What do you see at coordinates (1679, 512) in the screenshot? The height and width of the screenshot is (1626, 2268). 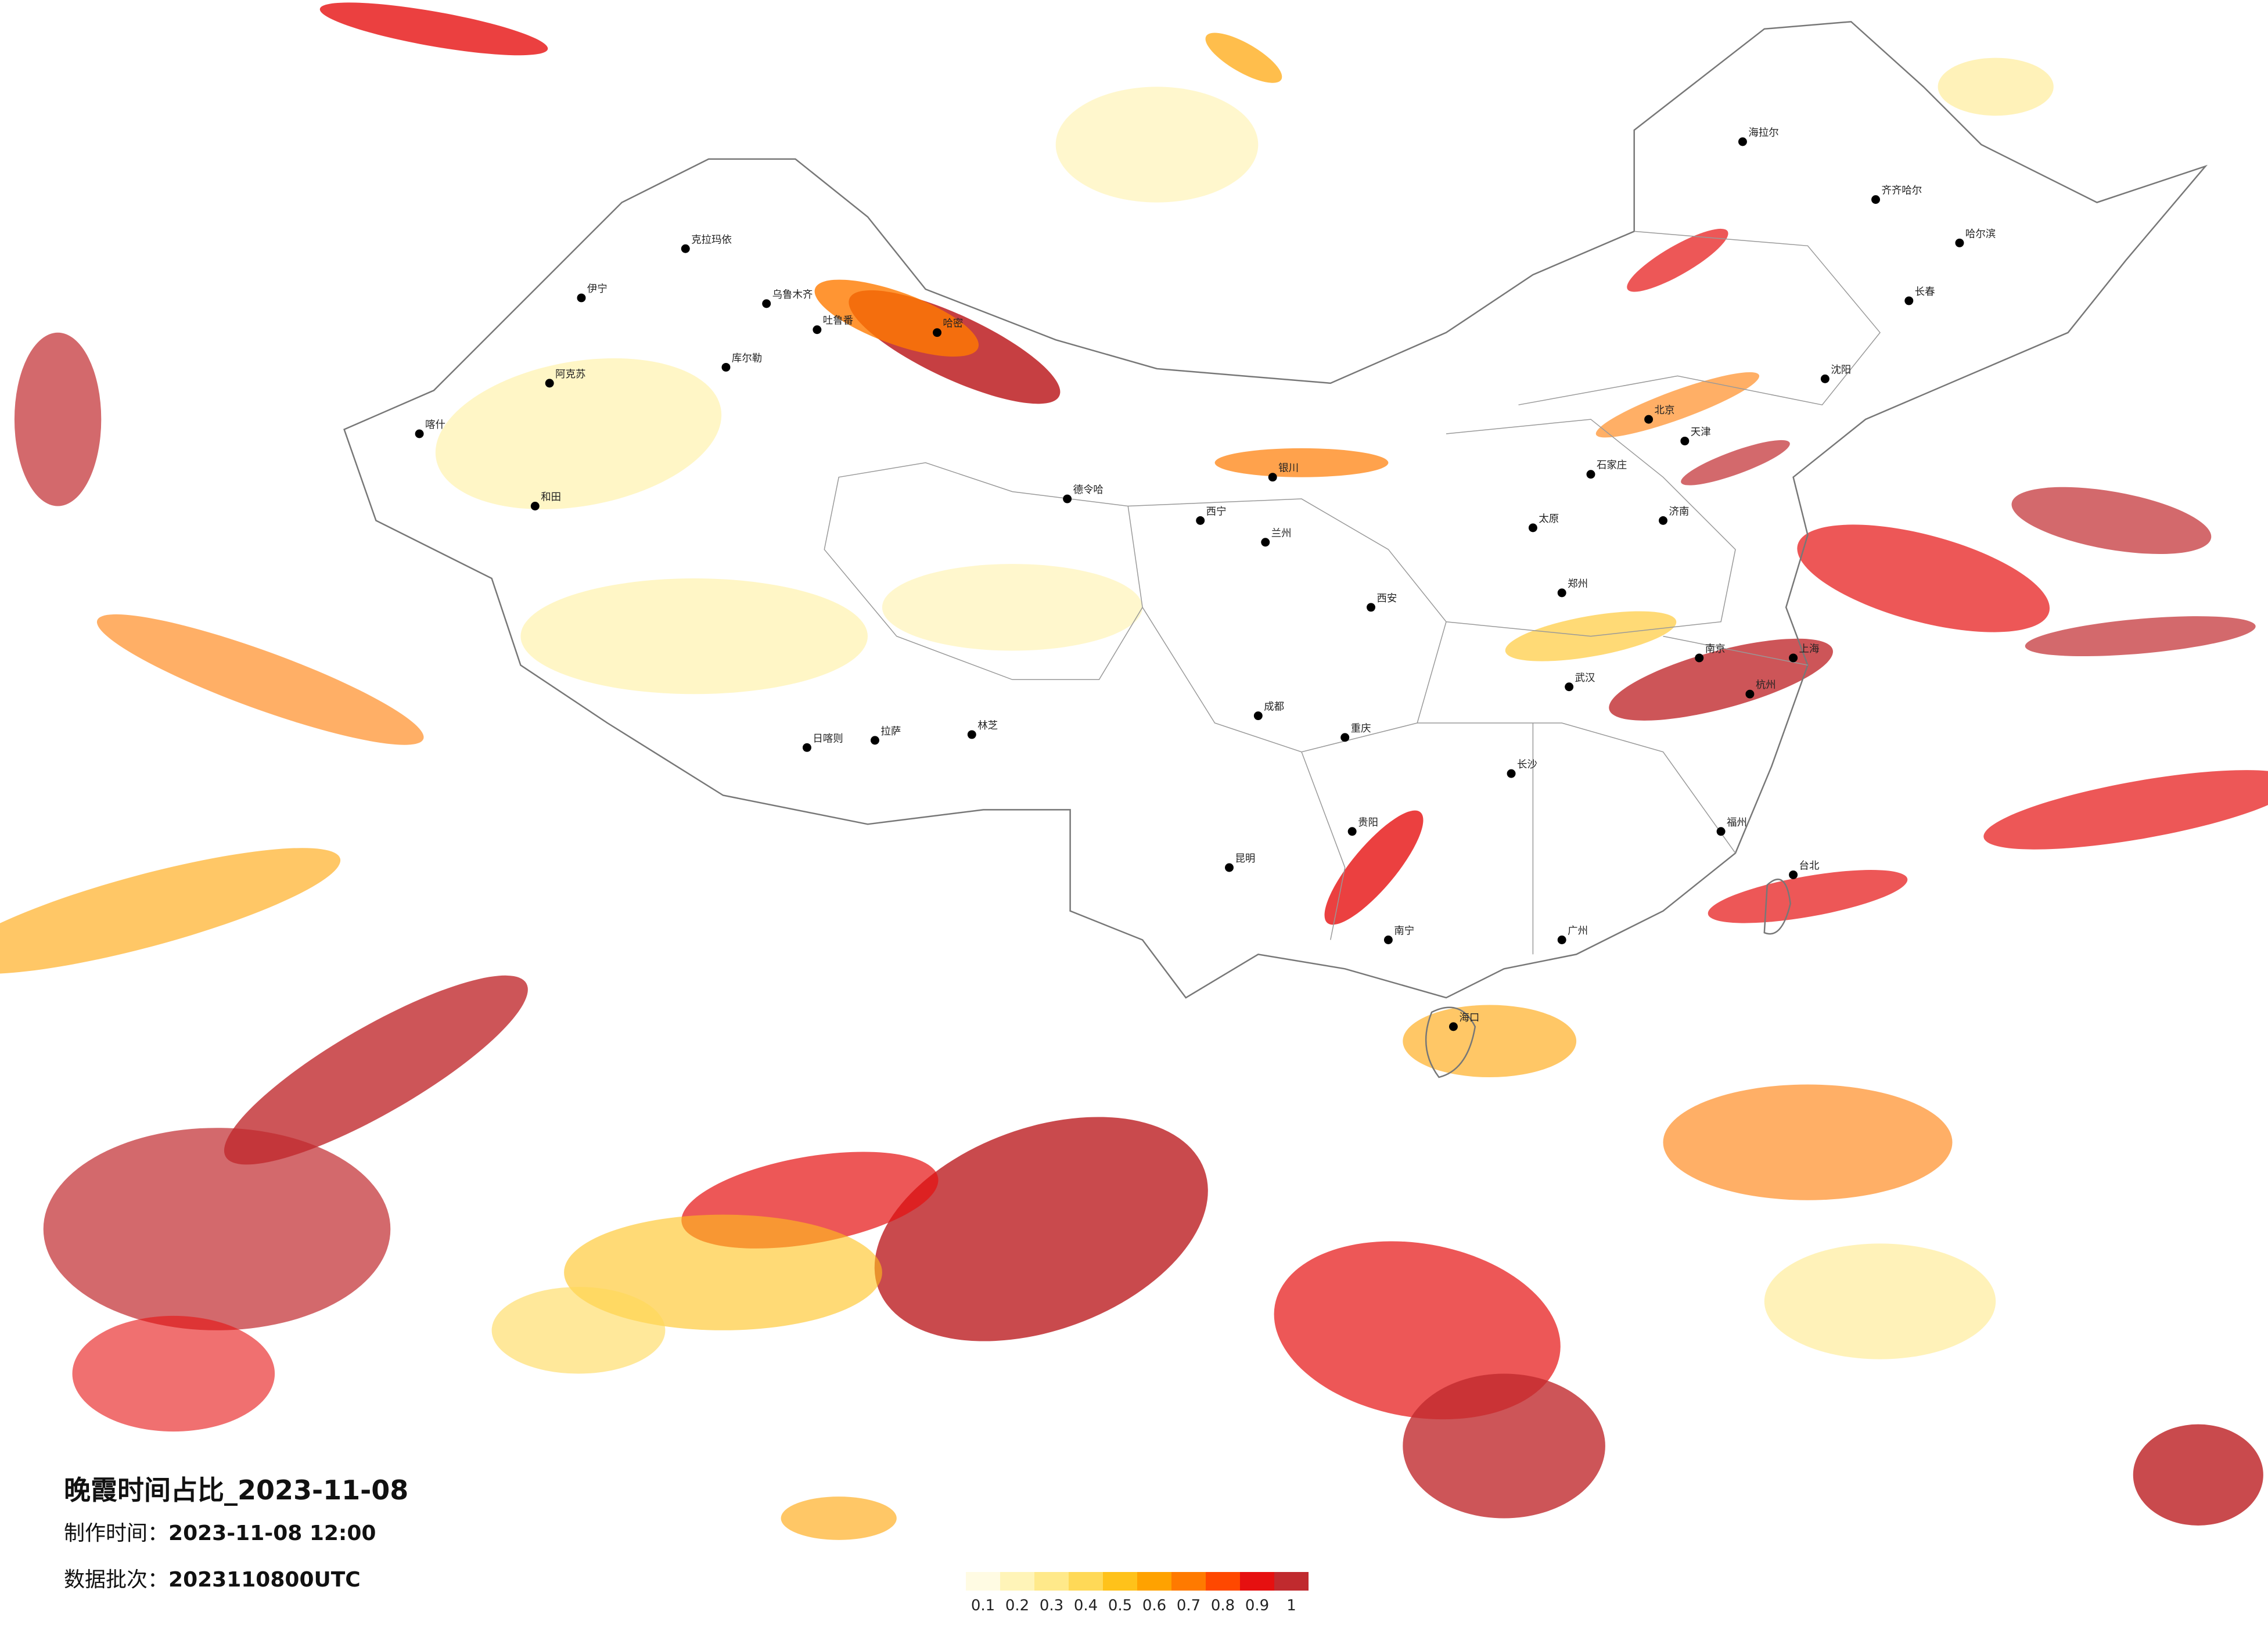 I see `city-label: 济南` at bounding box center [1679, 512].